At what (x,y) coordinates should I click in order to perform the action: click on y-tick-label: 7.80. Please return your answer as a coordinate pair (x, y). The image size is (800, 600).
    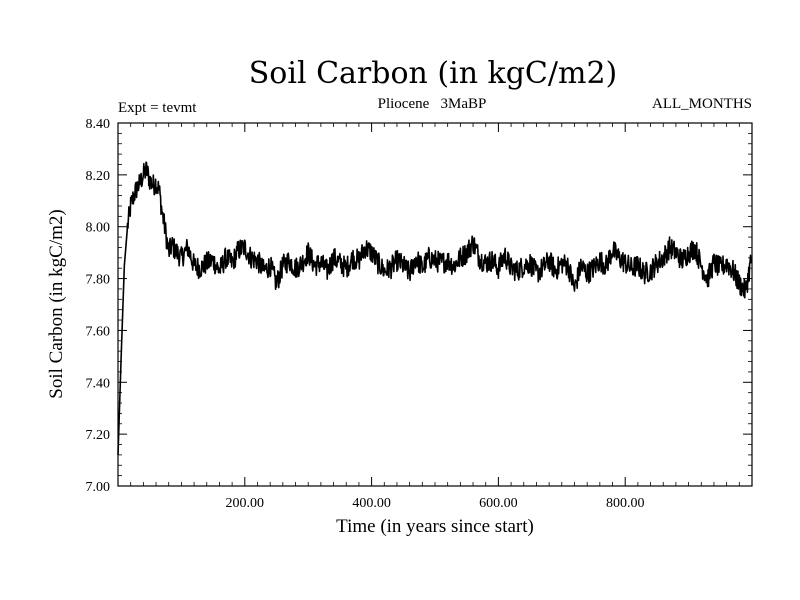
    Looking at the image, I should click on (98, 280).